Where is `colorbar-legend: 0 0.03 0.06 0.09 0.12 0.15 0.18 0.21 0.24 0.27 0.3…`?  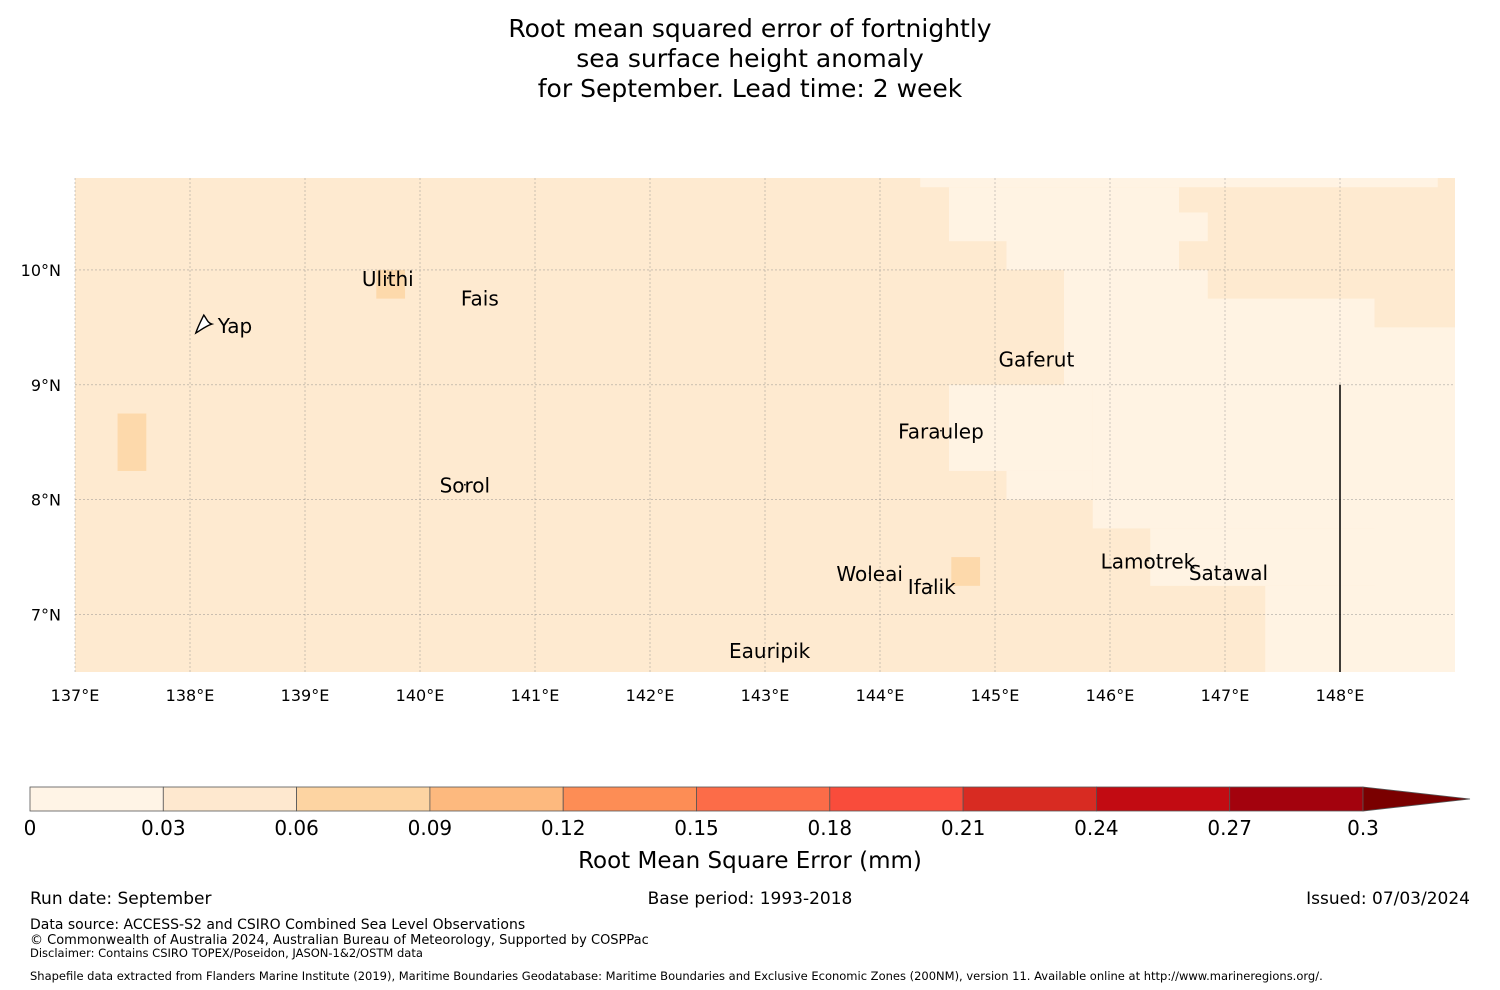 colorbar-legend: 0 0.03 0.06 0.09 0.12 0.15 0.18 0.21 0.24 0.27 0.3… is located at coordinates (747, 830).